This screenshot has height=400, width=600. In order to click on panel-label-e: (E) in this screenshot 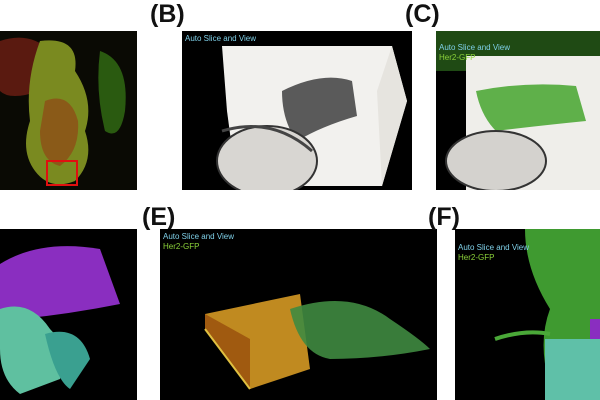, I will do `click(159, 217)`.